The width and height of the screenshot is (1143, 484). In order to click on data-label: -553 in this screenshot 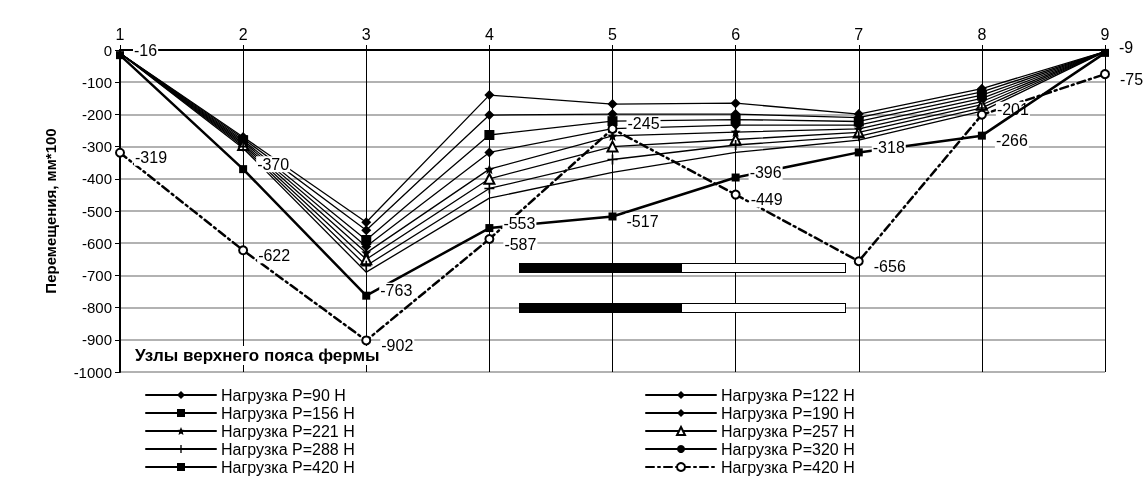, I will do `click(519, 223)`.